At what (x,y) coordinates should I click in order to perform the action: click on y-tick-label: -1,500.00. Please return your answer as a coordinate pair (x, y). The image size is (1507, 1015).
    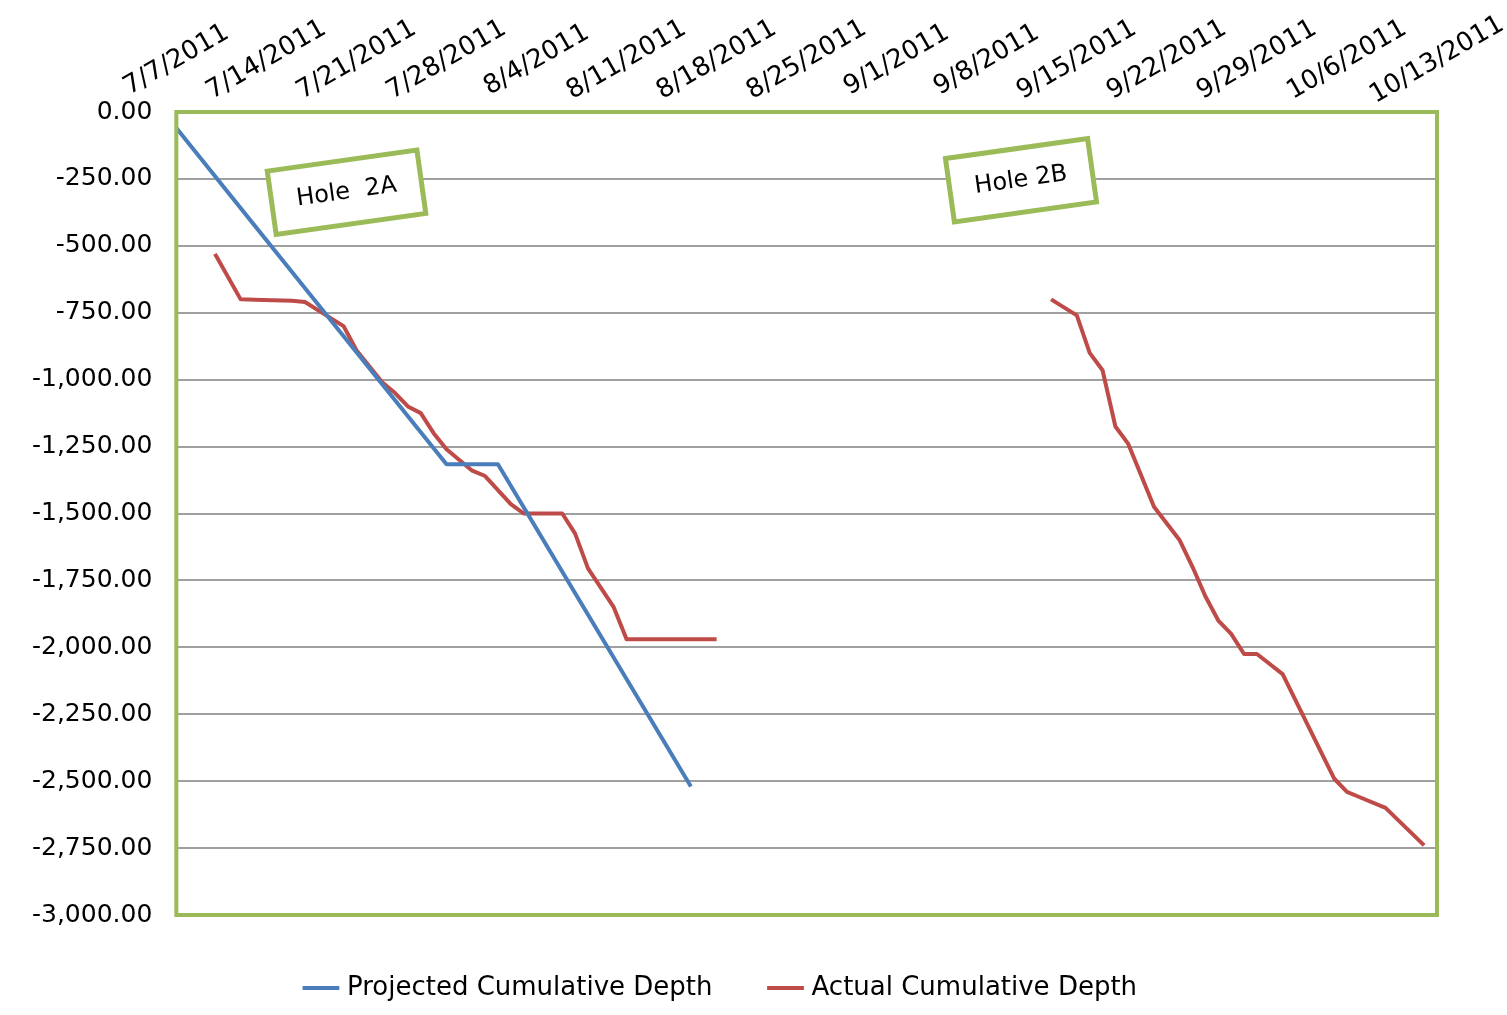
    Looking at the image, I should click on (92, 511).